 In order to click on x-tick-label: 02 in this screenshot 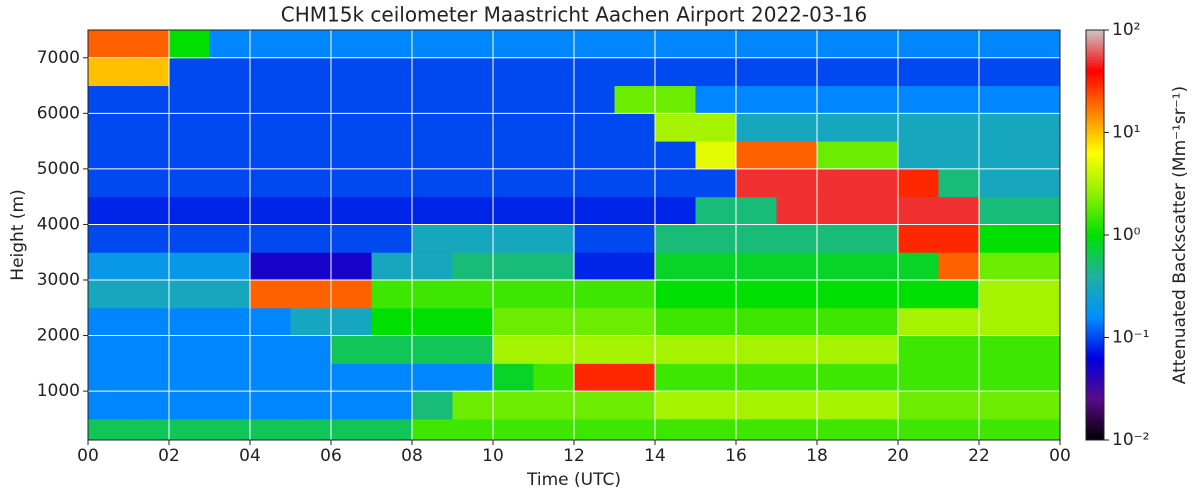, I will do `click(169, 456)`.